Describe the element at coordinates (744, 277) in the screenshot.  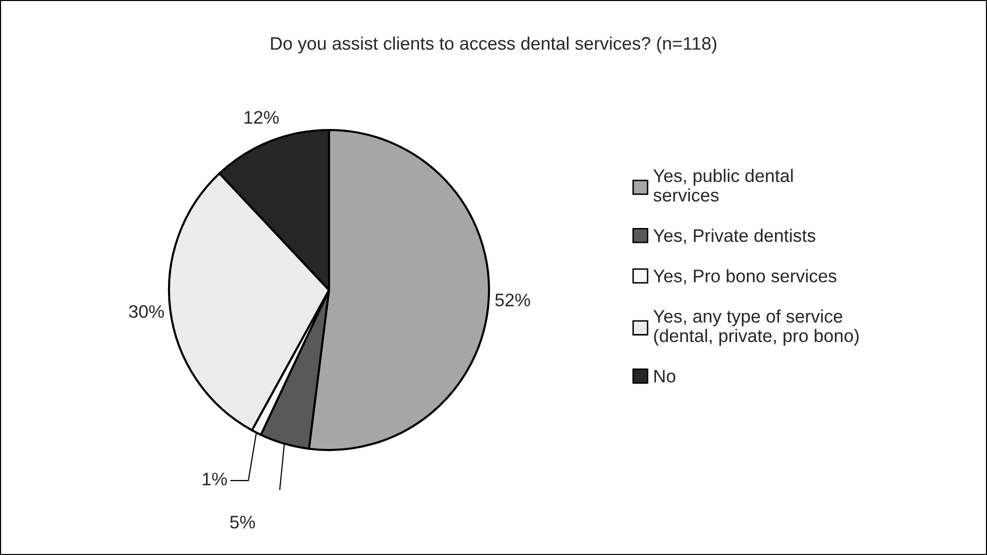
I see `legend-label: Yes, Pro bono services` at that location.